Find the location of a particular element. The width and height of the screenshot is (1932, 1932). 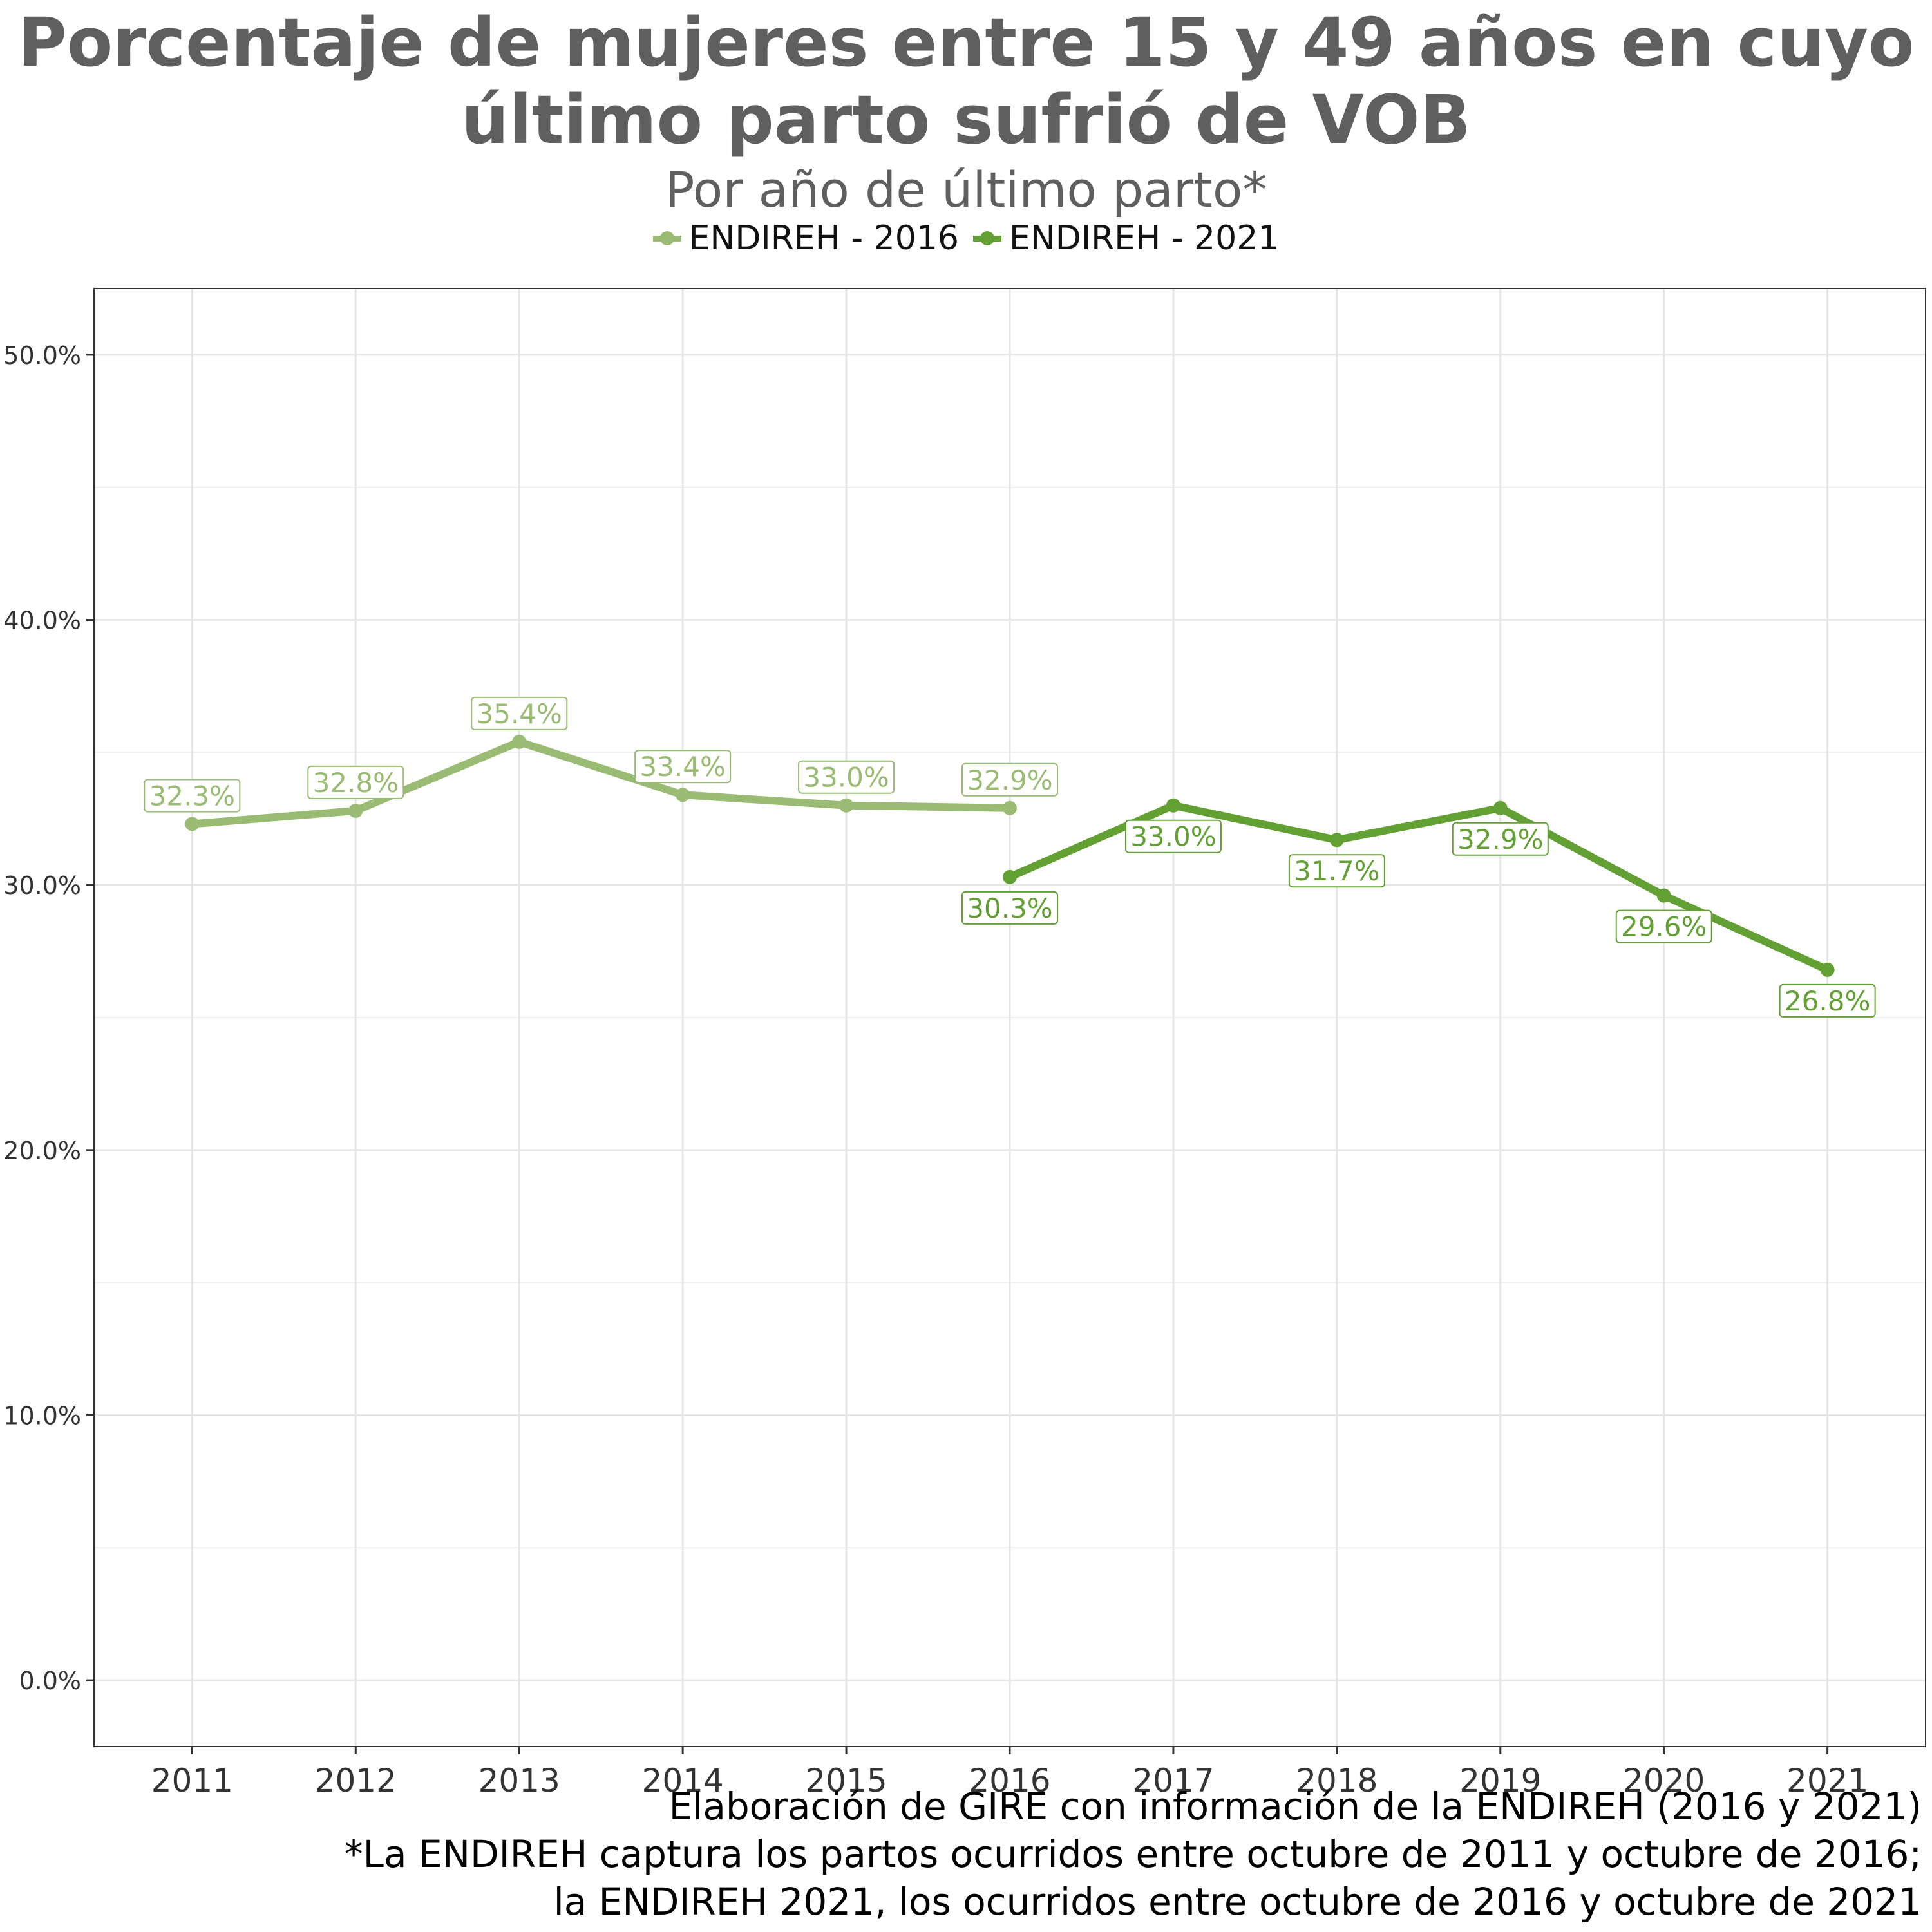

data-label: 30.3% is located at coordinates (1009, 909).